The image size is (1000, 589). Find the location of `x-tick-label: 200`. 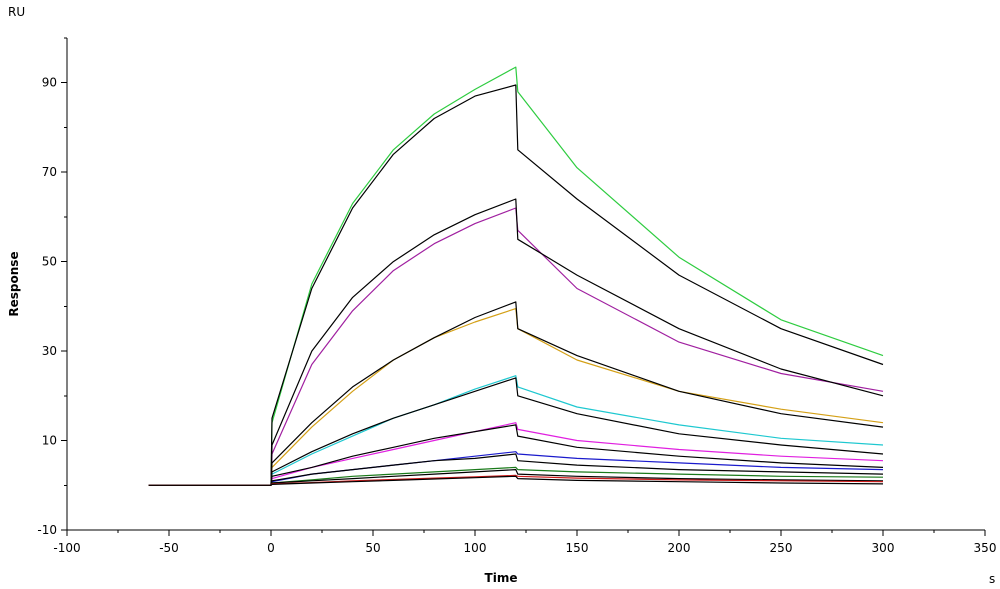

x-tick-label: 200 is located at coordinates (679, 548).